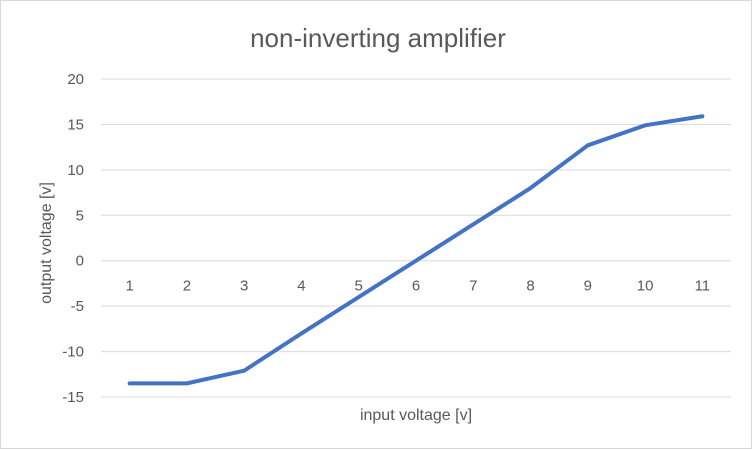  I want to click on y-tick-label: -10, so click(73, 352).